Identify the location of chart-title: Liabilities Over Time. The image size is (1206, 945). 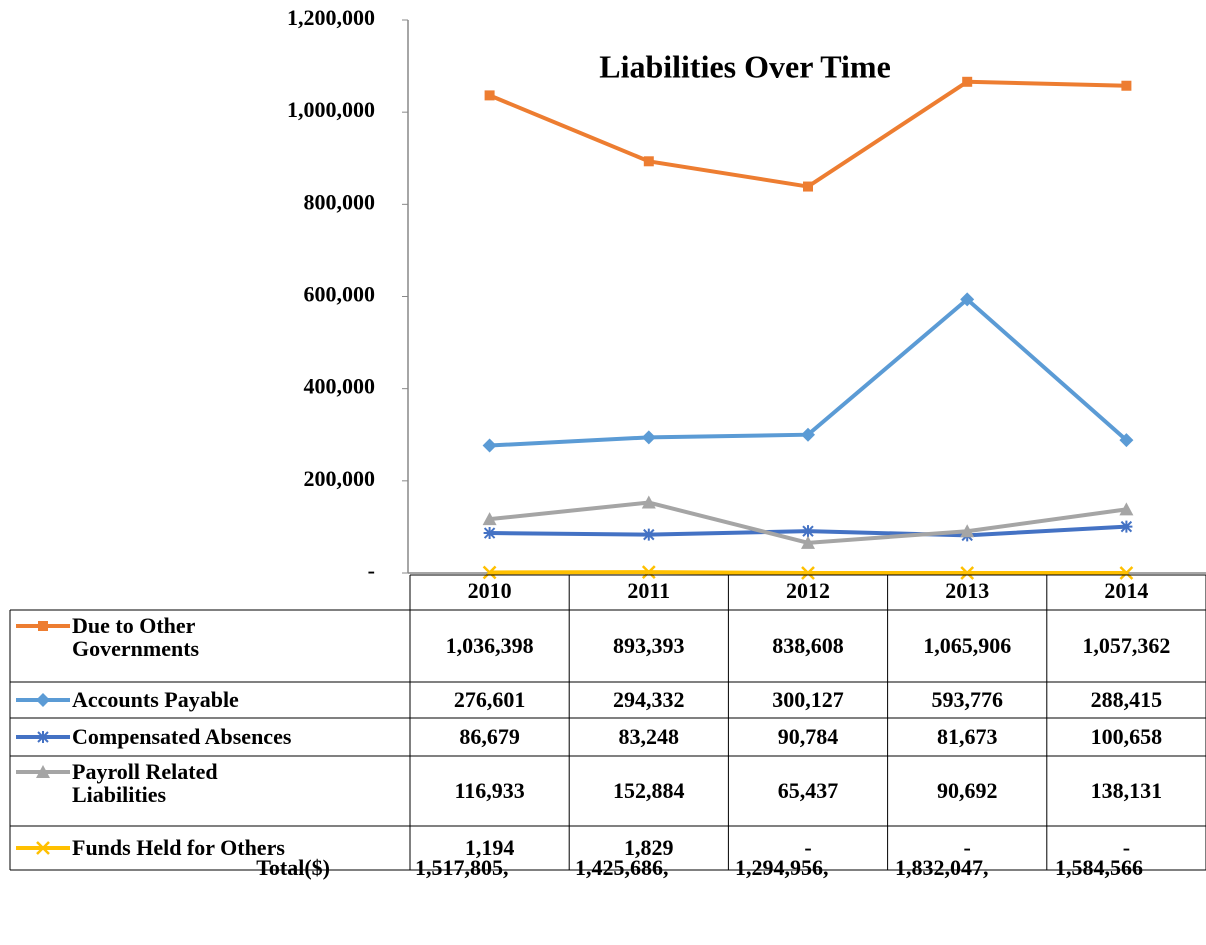
(745, 66).